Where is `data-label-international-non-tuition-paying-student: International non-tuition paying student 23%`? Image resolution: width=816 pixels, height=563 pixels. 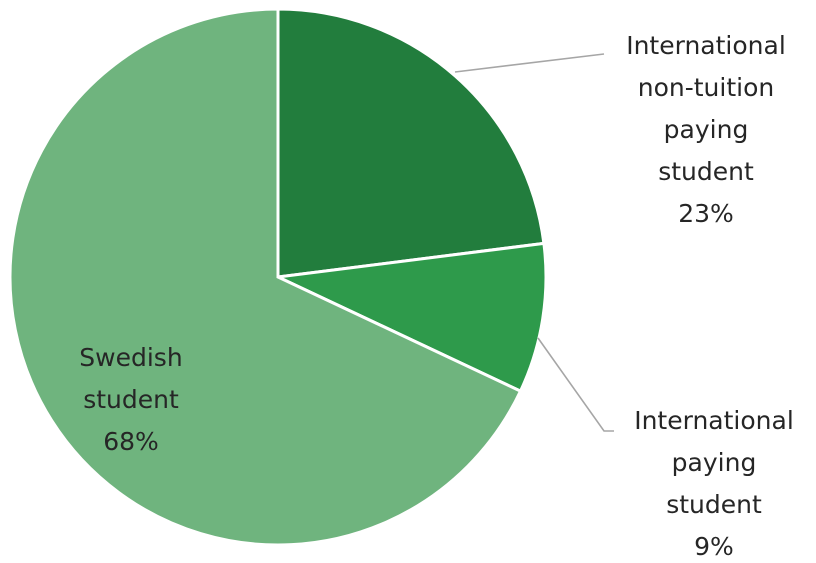 data-label-international-non-tuition-paying-student: International non-tuition paying student 23% is located at coordinates (706, 129).